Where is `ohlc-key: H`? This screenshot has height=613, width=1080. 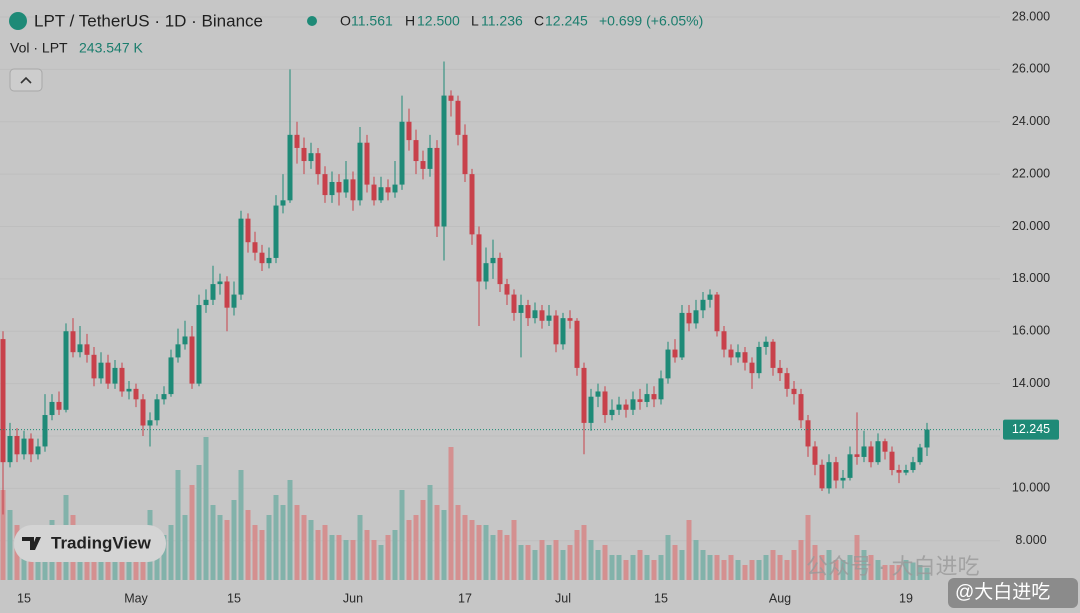
ohlc-key: H is located at coordinates (410, 21).